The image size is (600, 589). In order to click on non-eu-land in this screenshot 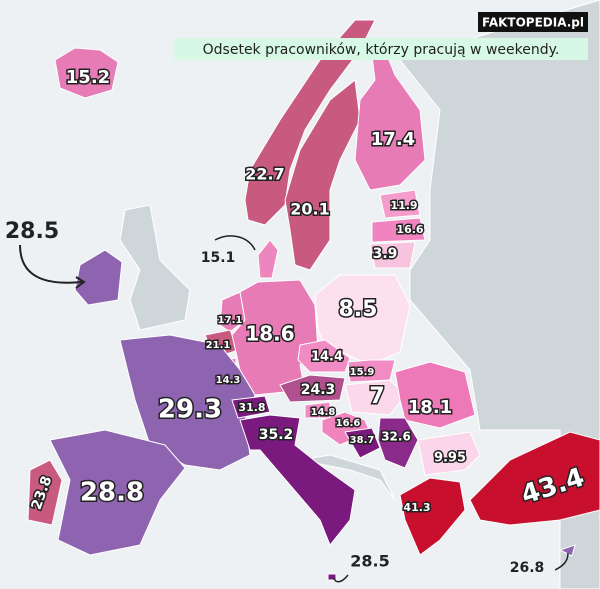, I will do `click(155, 267)`.